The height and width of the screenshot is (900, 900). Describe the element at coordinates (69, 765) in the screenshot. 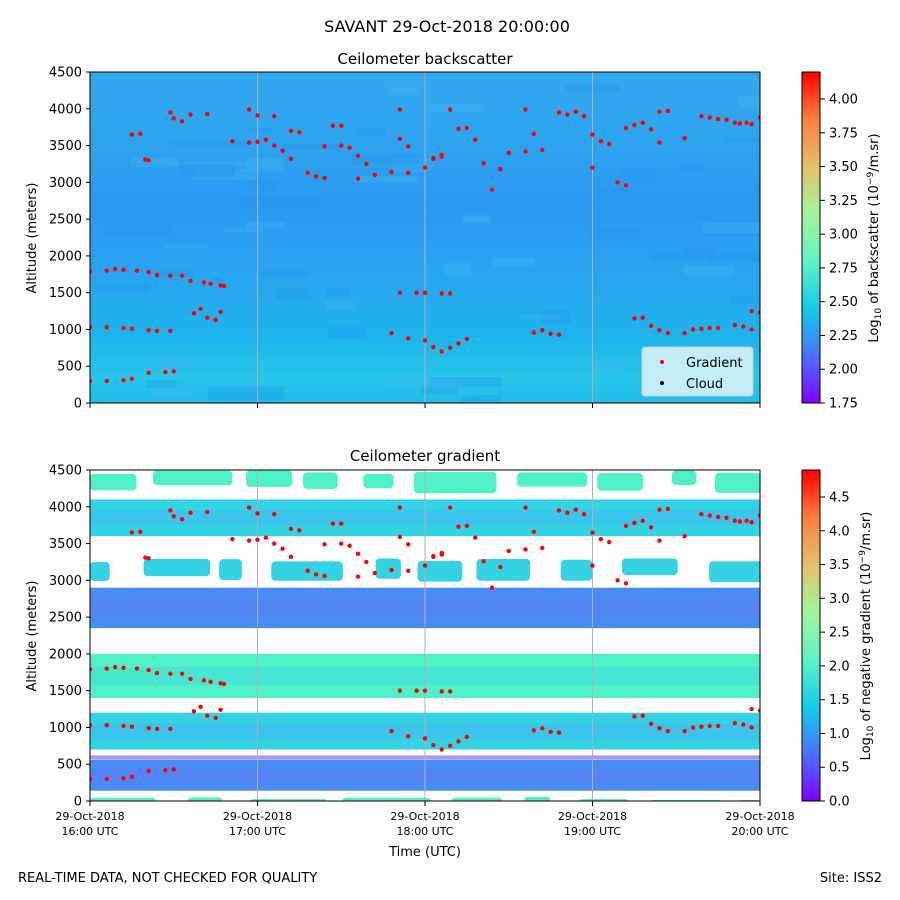

I see `y-tick-label: 500` at that location.